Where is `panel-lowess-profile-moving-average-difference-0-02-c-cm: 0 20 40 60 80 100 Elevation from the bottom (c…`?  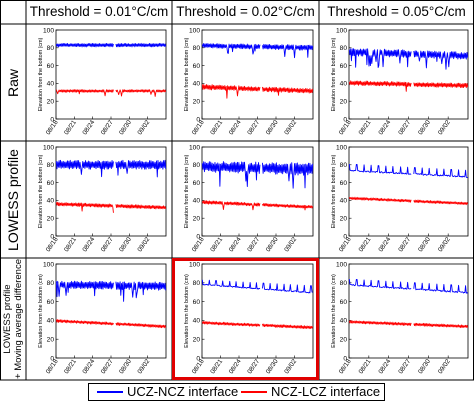
panel-lowess-profile-moving-average-difference-0-02-c-cm: 0 20 40 60 80 100 Elevation from the bottom (c… is located at coordinates (249, 318).